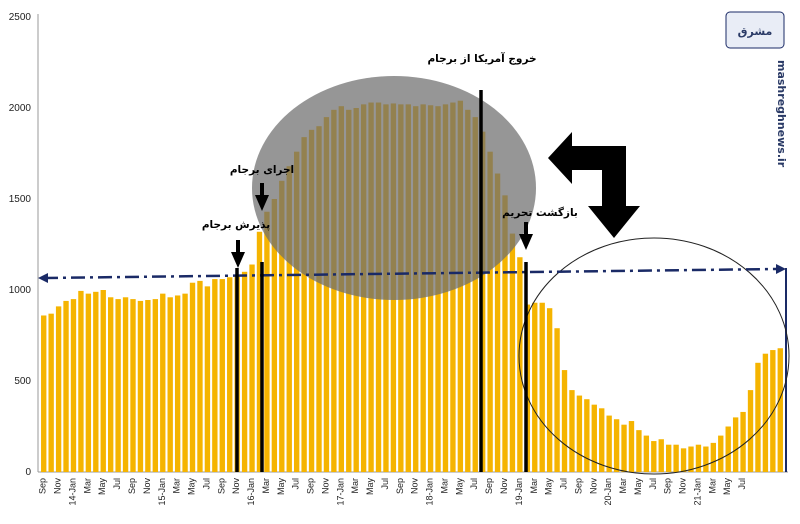 The height and width of the screenshot is (524, 800). I want to click on watermark-logo: مشرق, so click(755, 30).